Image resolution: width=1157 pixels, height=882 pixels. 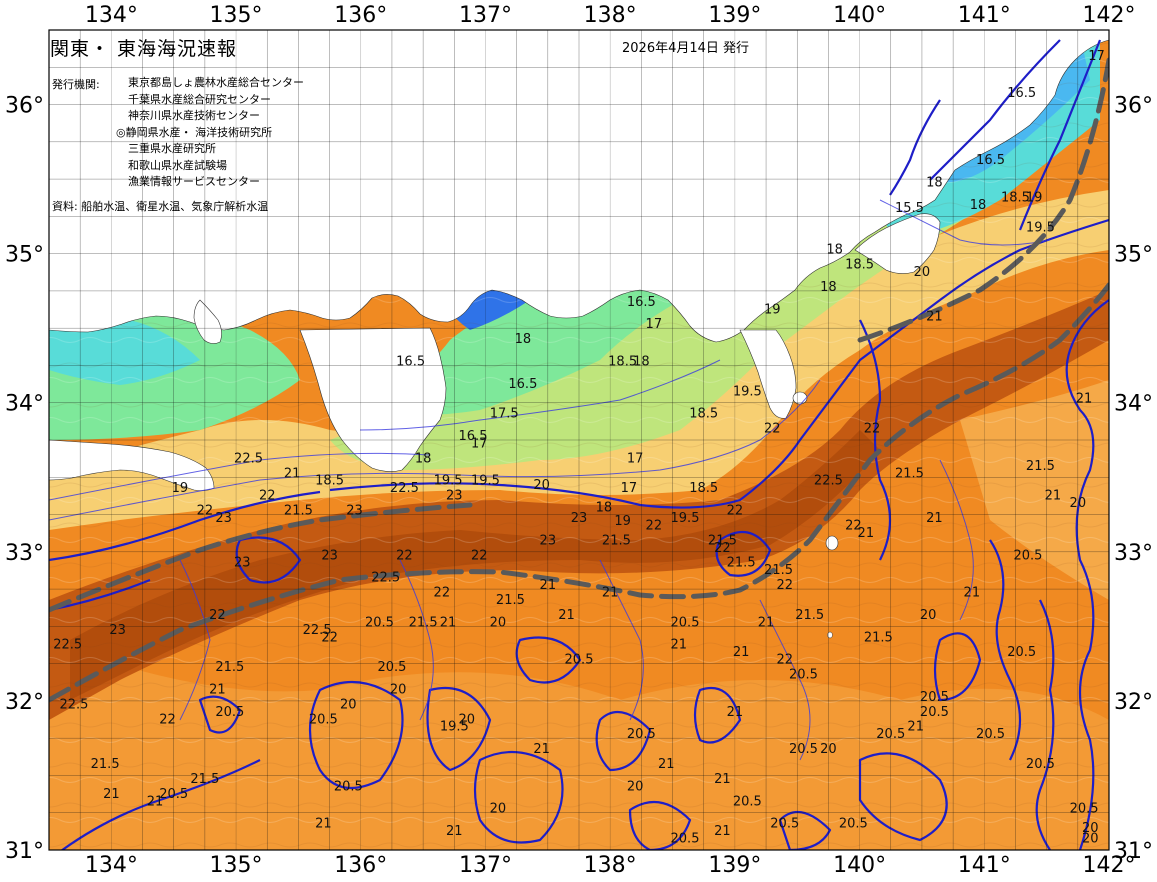 What do you see at coordinates (199, 99) in the screenshot?
I see `agency-item: 千葉県水産総合研究センター` at bounding box center [199, 99].